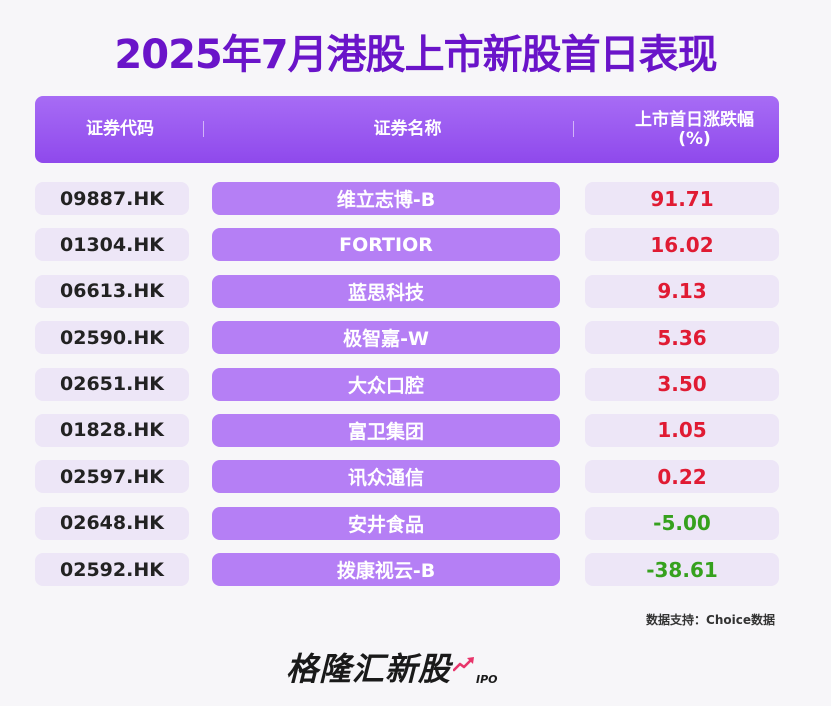 The image size is (831, 706). I want to click on first-day-change: 0.22, so click(682, 477).